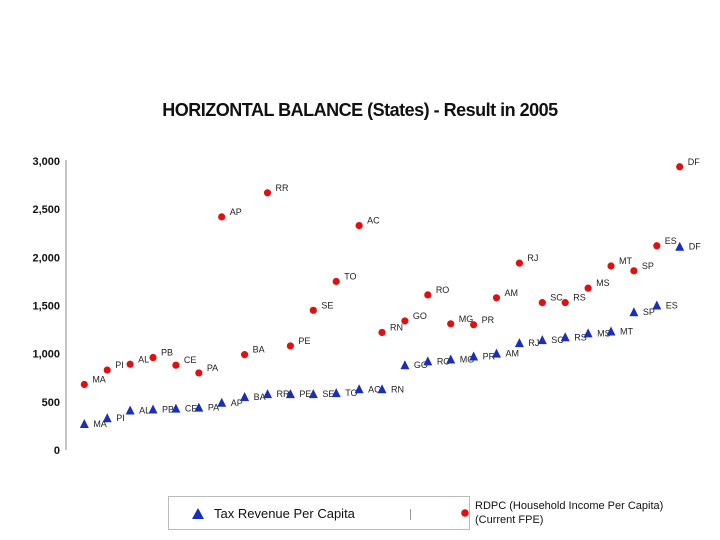  Describe the element at coordinates (626, 332) in the screenshot. I see `tax-revenue-point-label: MT` at that location.